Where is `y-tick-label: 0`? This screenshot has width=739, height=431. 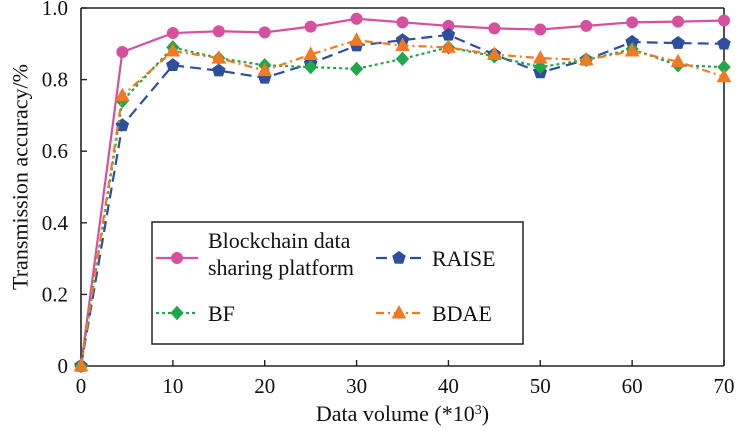 y-tick-label: 0 is located at coordinates (63, 366).